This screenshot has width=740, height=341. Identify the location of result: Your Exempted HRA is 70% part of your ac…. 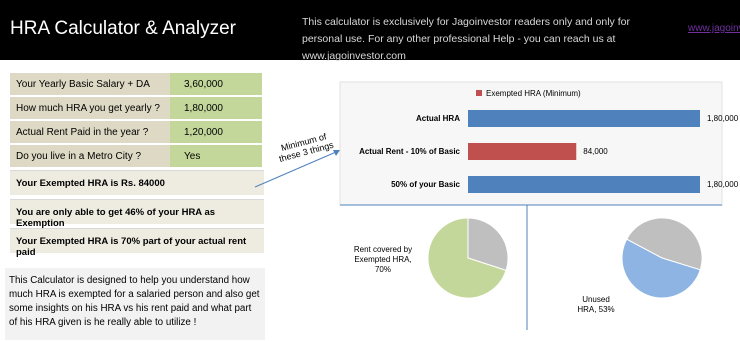
(137, 243).